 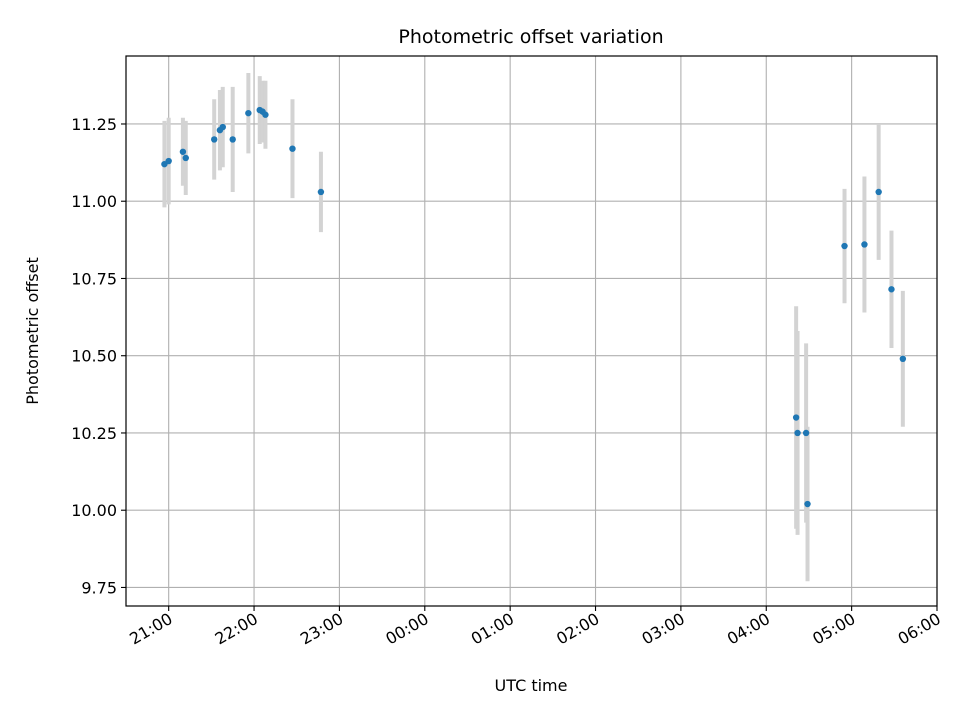 I want to click on y-tick-label: 10.75, so click(x=94, y=278).